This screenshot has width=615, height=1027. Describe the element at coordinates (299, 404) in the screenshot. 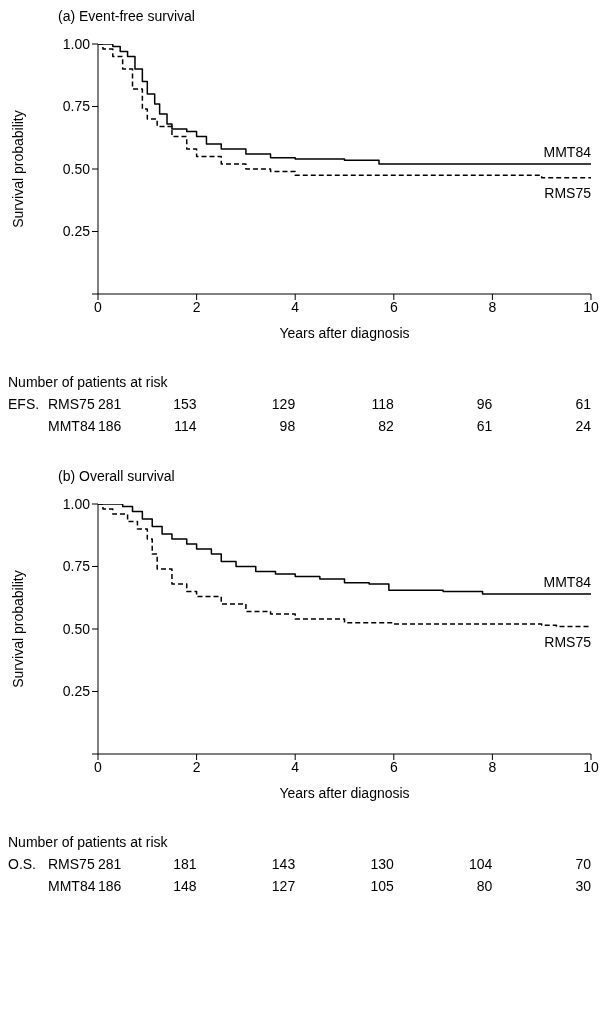

I see `text: EFS. RMS75 281 153 129 118 96 61` at that location.